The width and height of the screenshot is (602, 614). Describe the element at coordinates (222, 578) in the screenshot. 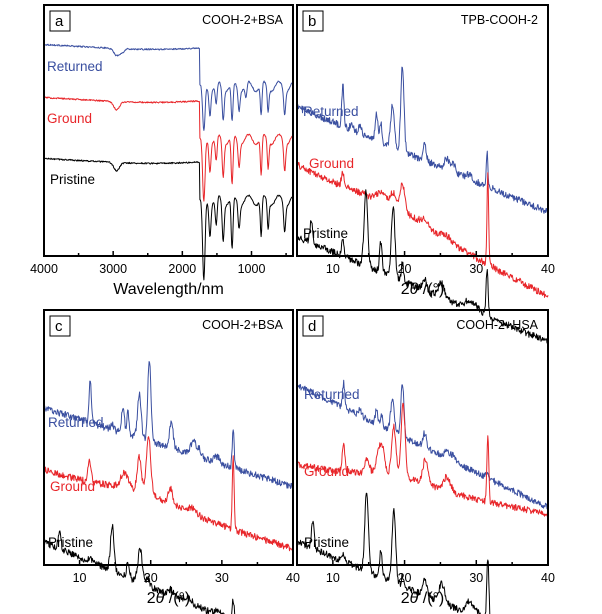

I see `panel-c-tick-label: 30` at that location.